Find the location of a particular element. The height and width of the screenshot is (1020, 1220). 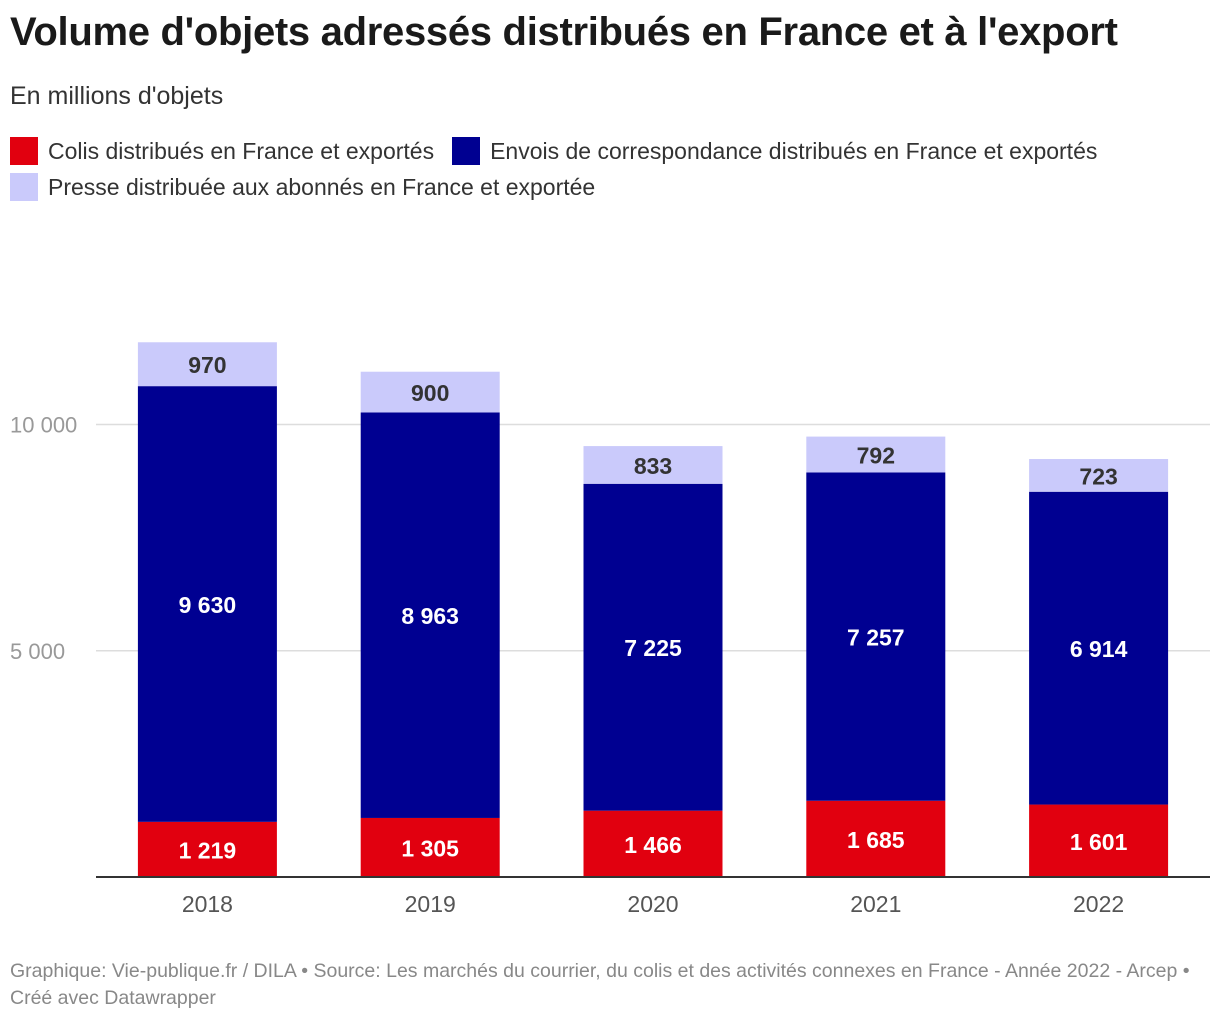

x-tick-label: 2022 is located at coordinates (1098, 904).